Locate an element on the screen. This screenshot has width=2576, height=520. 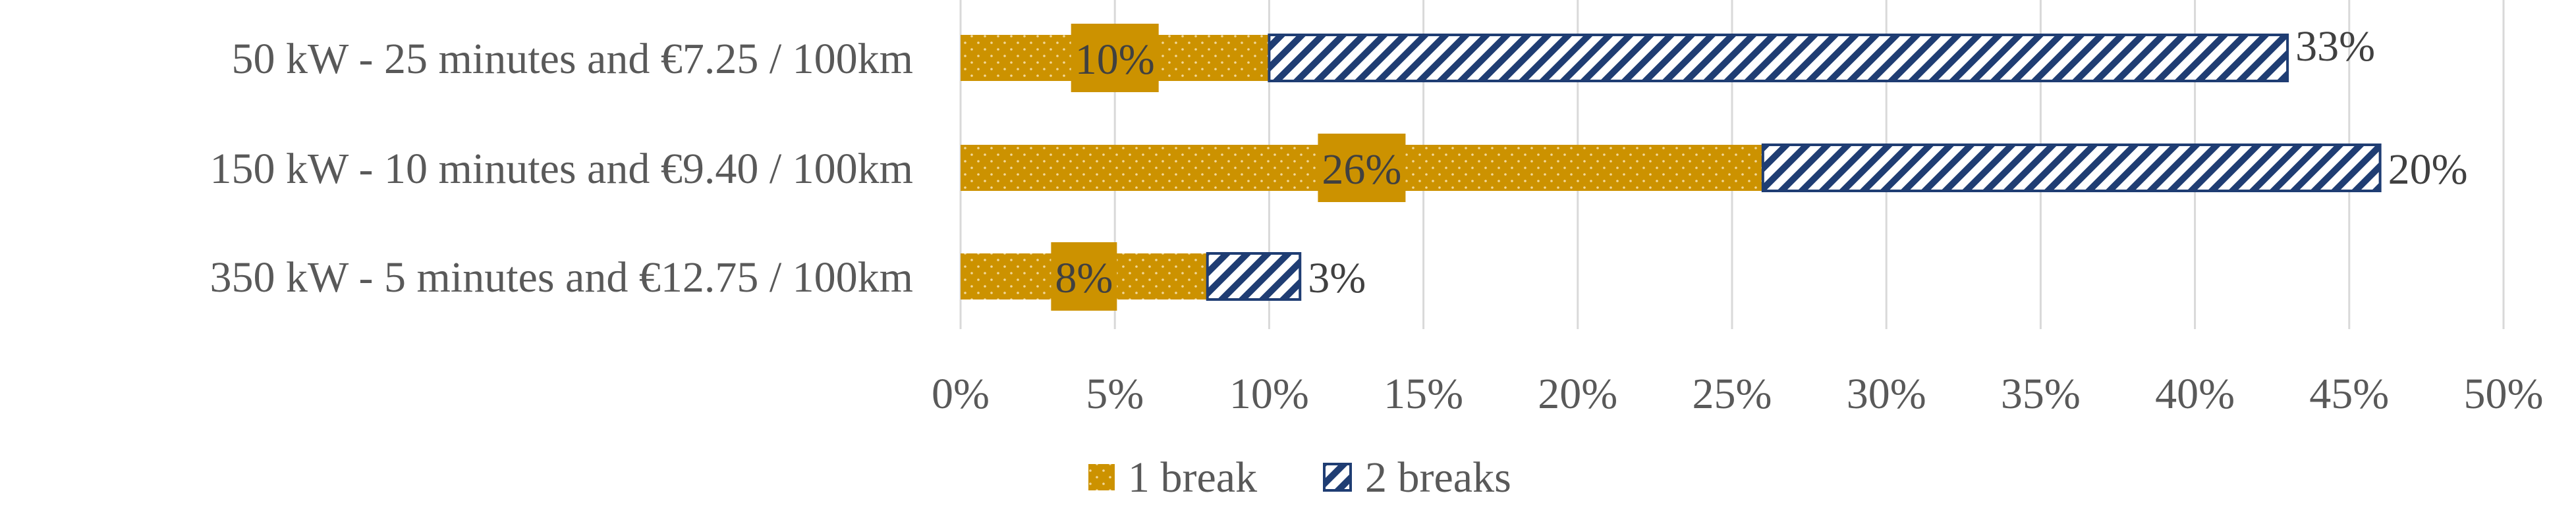
data-label-1-break: 8% is located at coordinates (1084, 278).